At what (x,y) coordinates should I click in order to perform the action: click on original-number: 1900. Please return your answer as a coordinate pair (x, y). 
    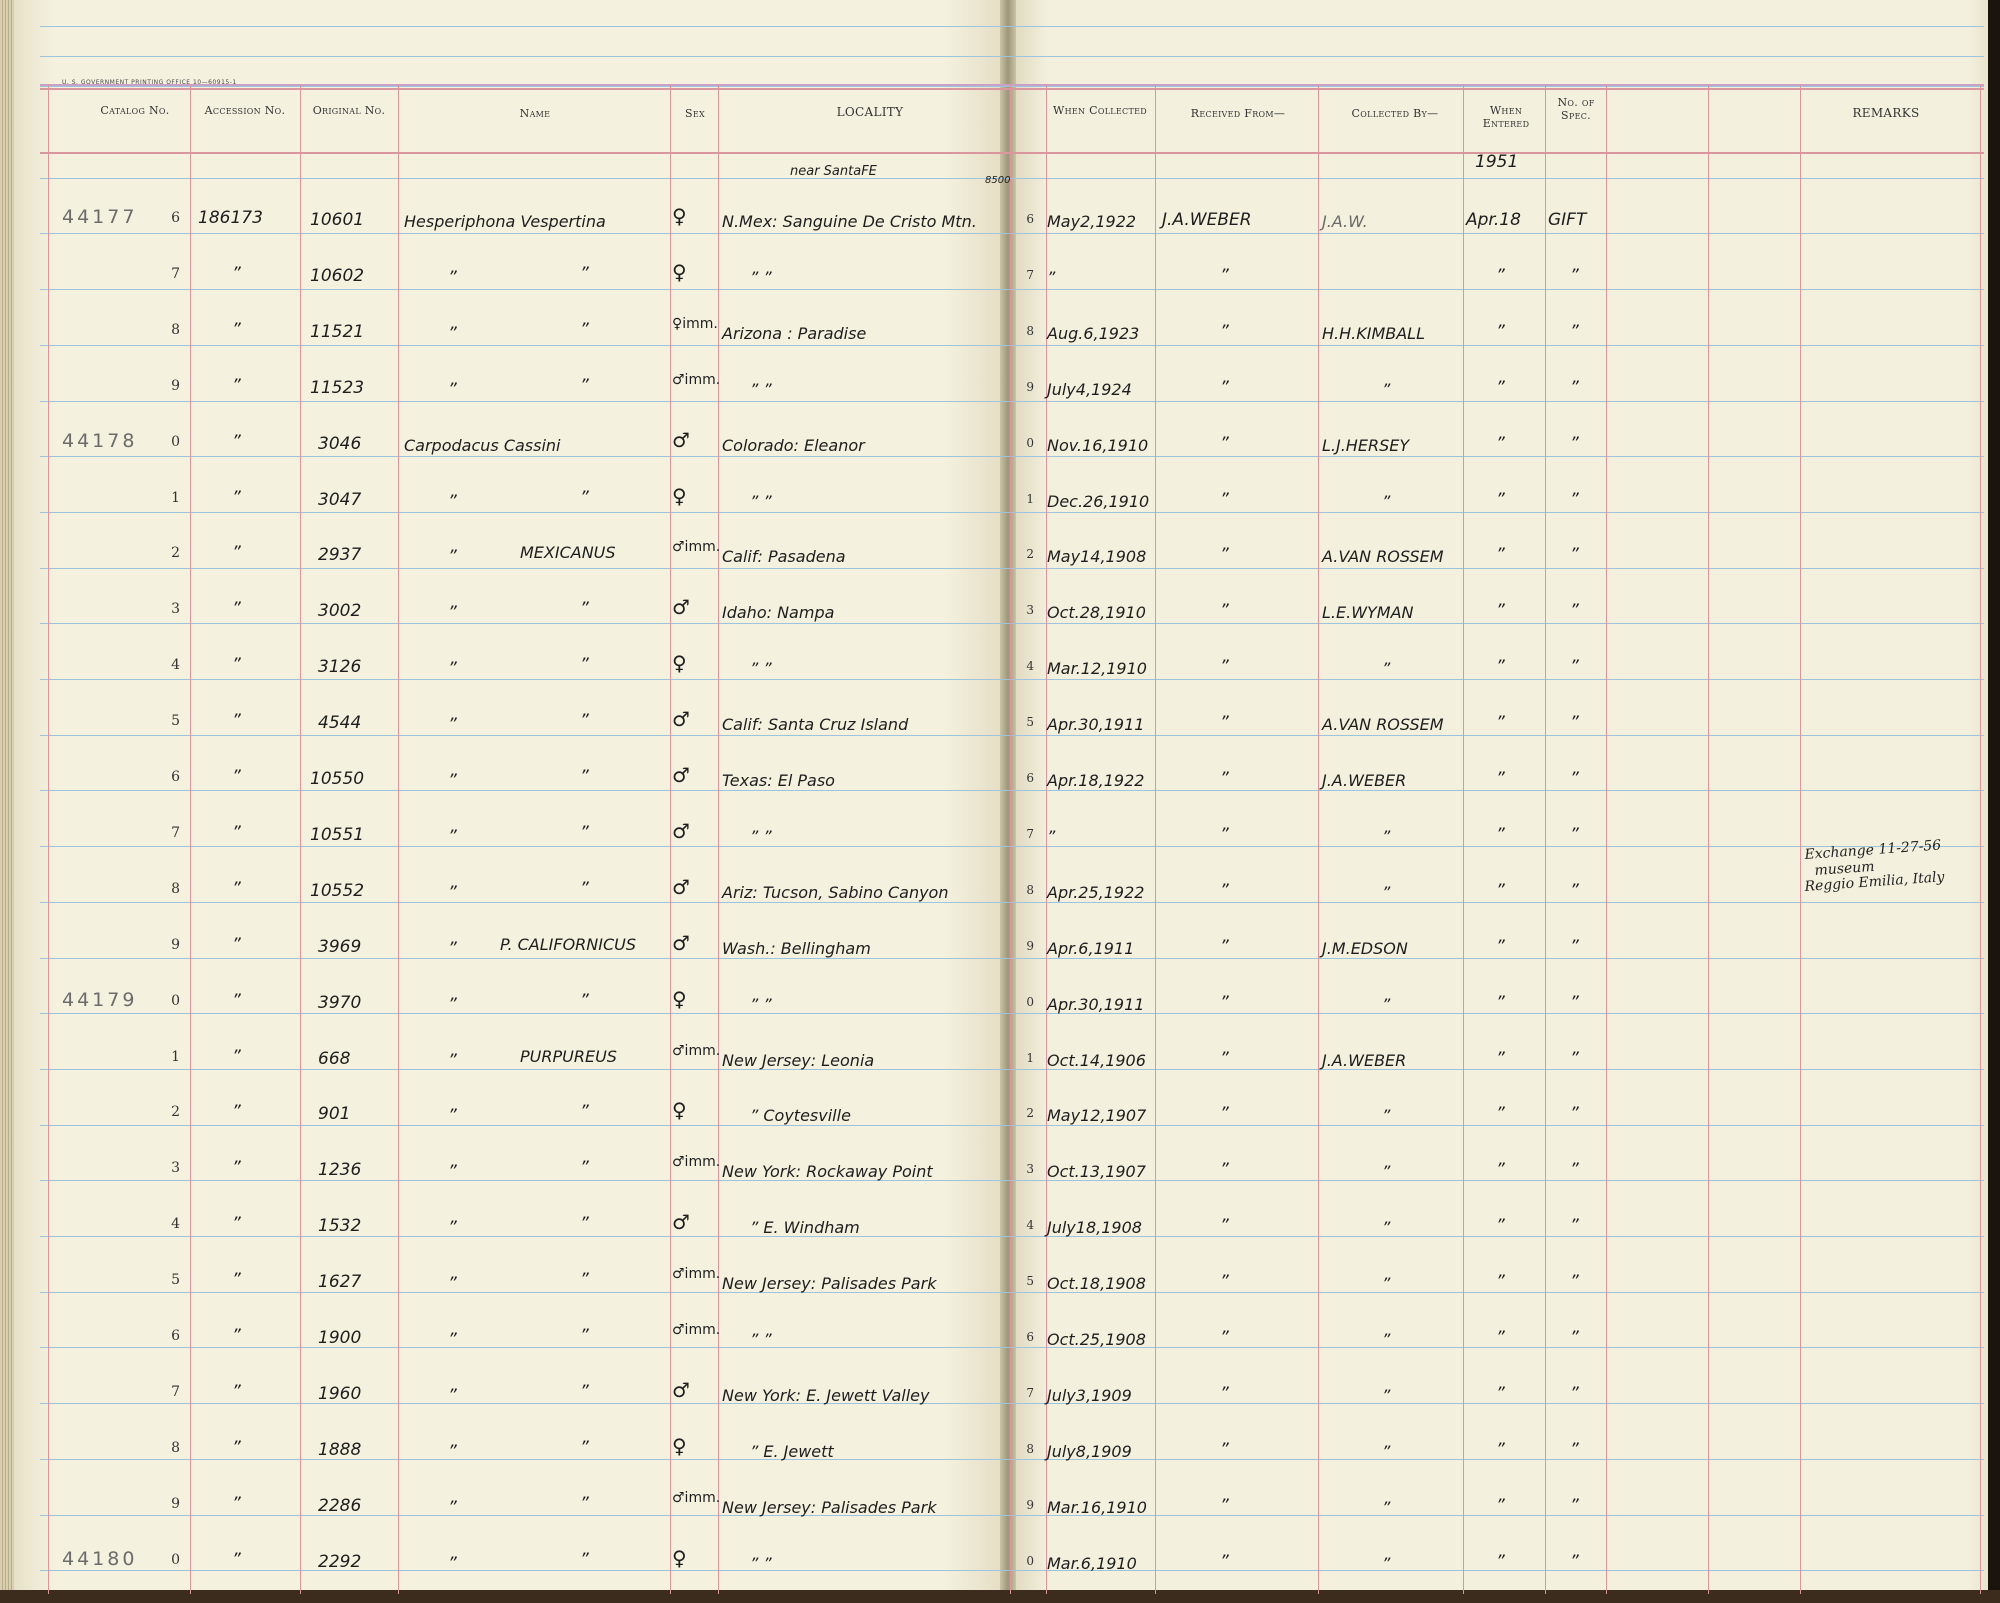
    Looking at the image, I should click on (340, 1338).